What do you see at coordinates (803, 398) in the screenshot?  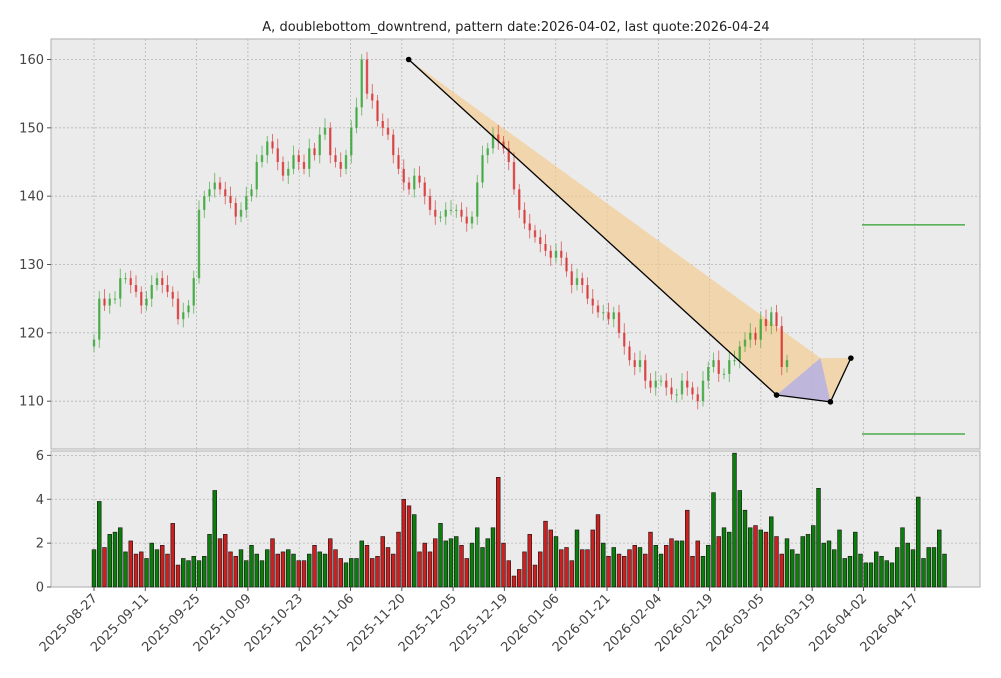 I see `pattern-line` at bounding box center [803, 398].